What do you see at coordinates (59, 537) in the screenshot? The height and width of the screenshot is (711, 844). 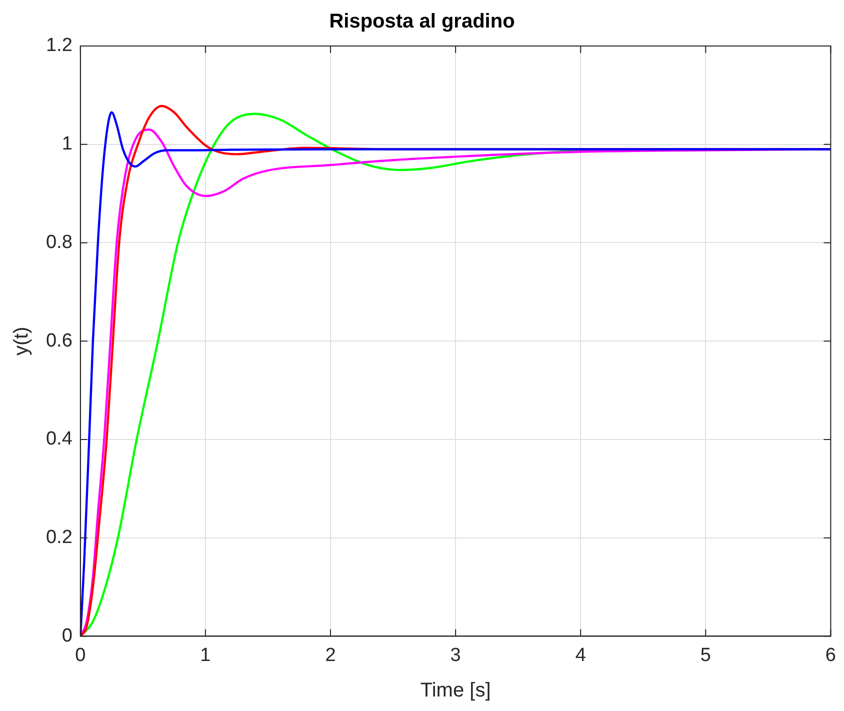 I see `y-tick-label: 0.2` at bounding box center [59, 537].